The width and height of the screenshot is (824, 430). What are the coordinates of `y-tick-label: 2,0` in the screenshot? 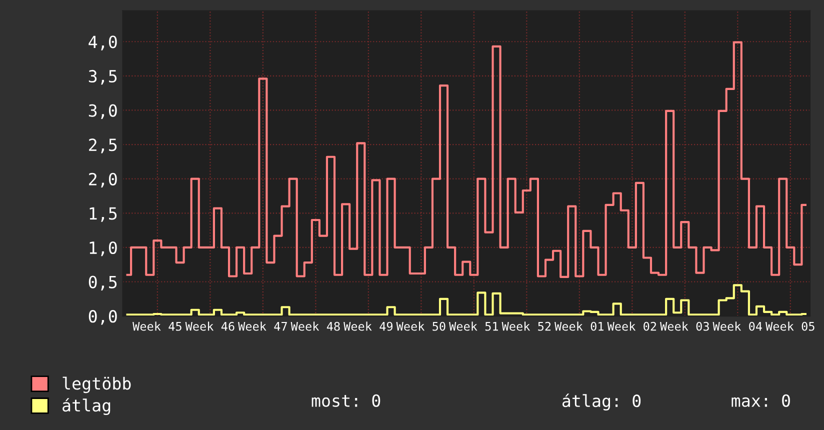 It's located at (103, 180).